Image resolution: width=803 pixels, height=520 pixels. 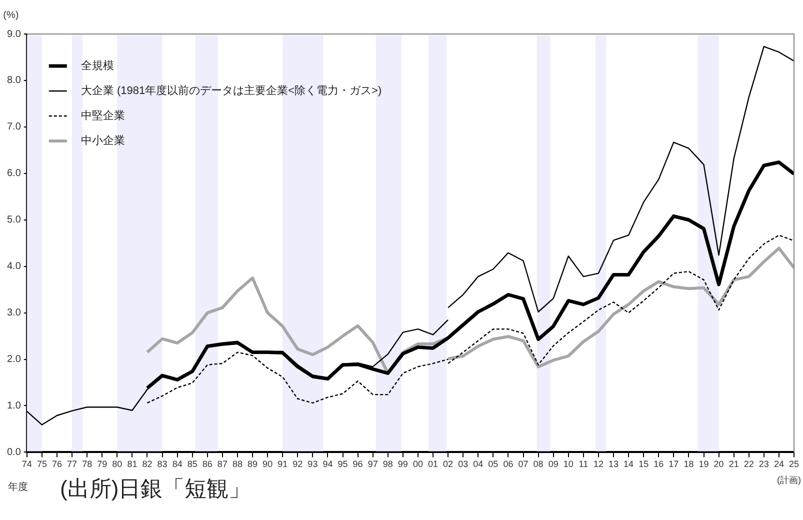 What do you see at coordinates (373, 464) in the screenshot?
I see `x-tick-label: 97` at bounding box center [373, 464].